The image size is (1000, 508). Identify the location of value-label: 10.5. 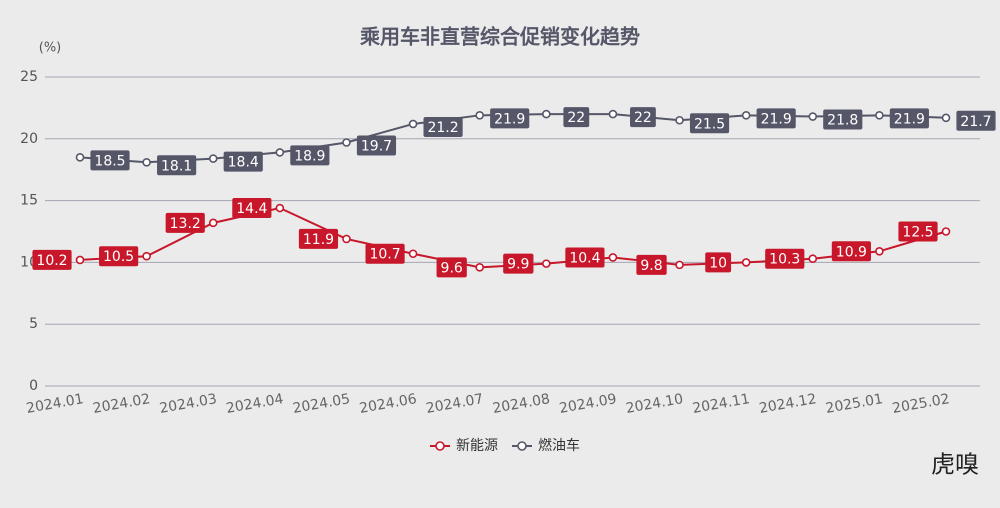
(119, 256).